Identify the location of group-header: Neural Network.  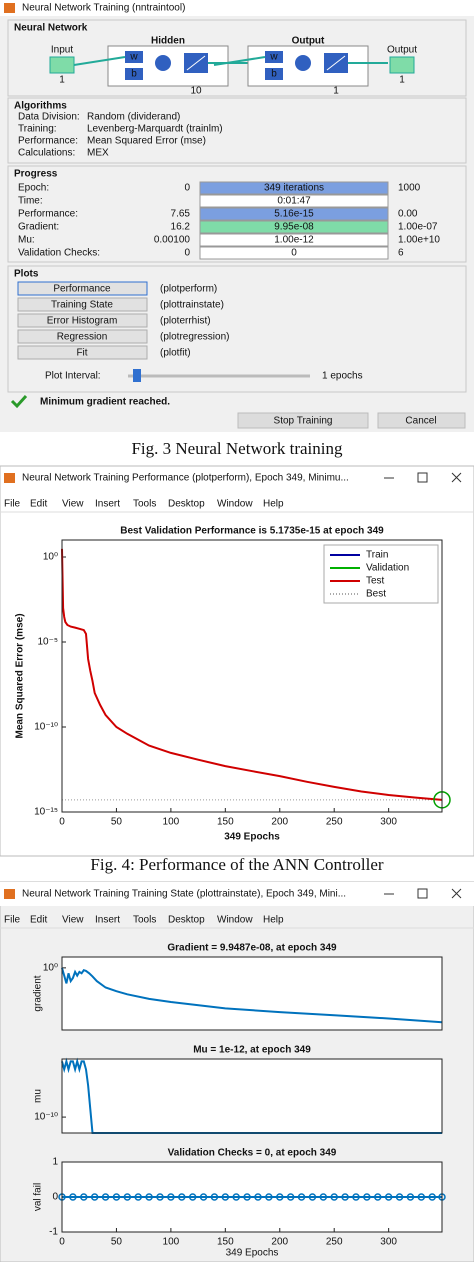
(51, 28).